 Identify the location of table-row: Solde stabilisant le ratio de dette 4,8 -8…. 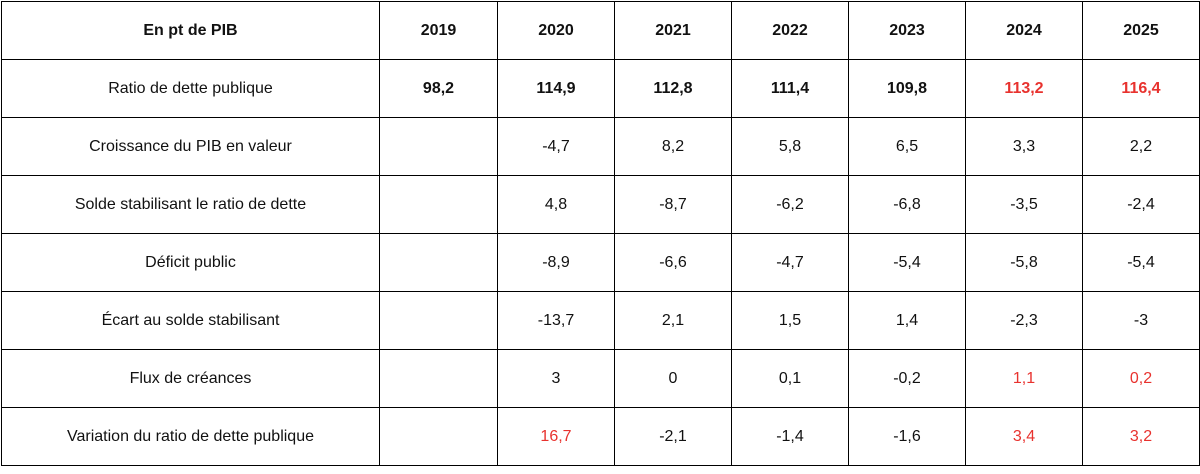
(600, 204).